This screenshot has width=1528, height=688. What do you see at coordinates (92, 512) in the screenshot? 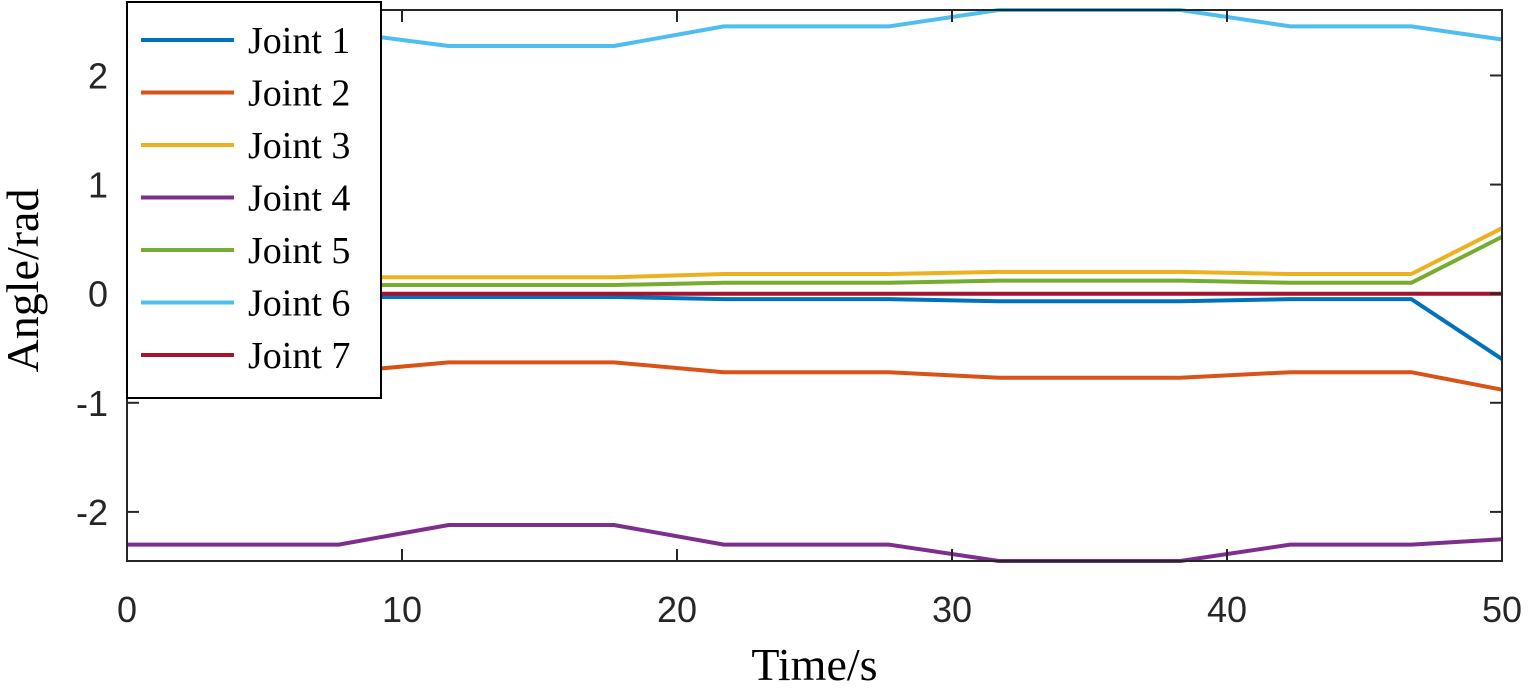
I see `y-tick-label: -2` at bounding box center [92, 512].